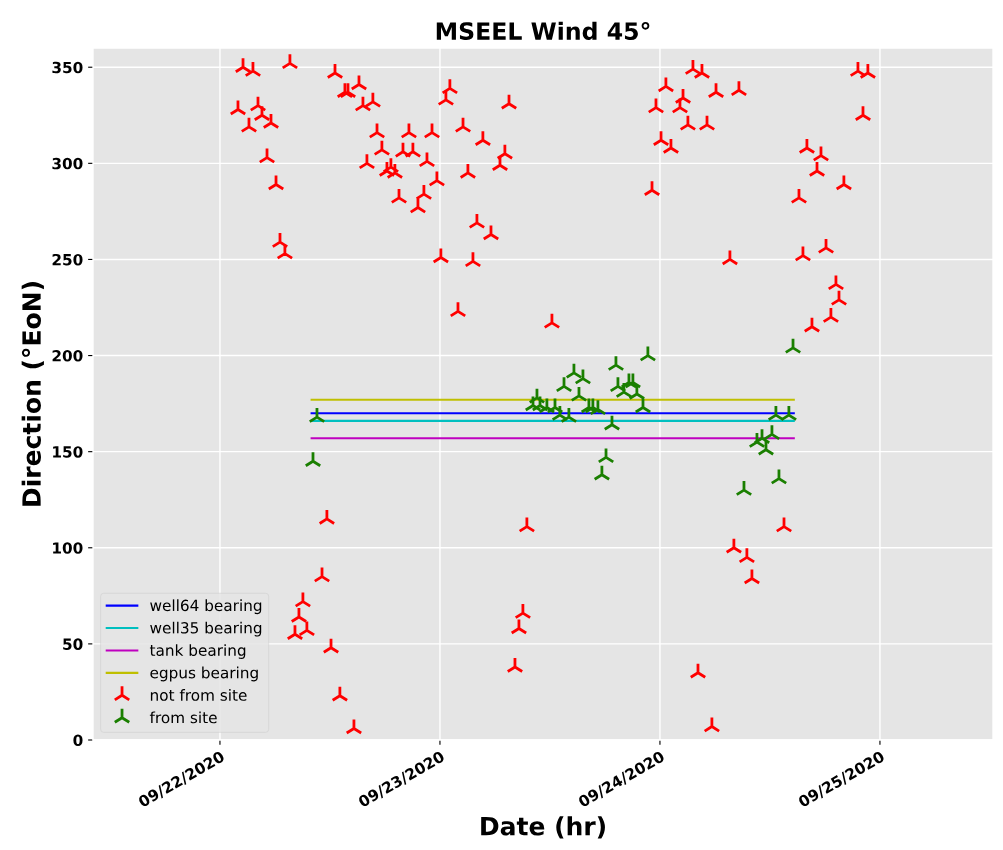 The height and width of the screenshot is (850, 1003). Describe the element at coordinates (68, 548) in the screenshot. I see `y-tick-label: 100` at that location.